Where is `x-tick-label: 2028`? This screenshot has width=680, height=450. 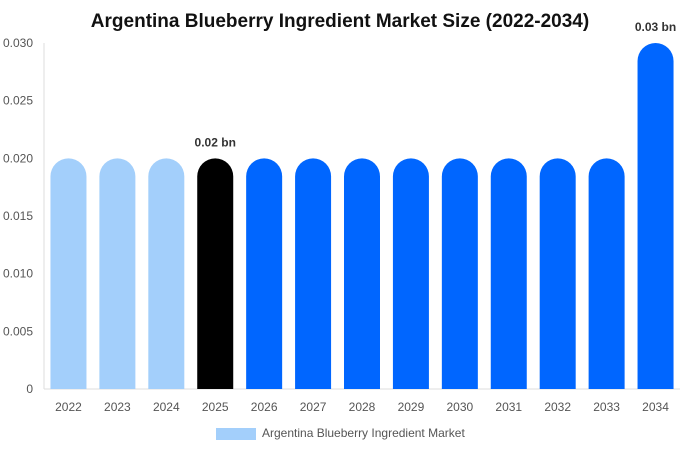
x-tick-label: 2028 is located at coordinates (362, 407).